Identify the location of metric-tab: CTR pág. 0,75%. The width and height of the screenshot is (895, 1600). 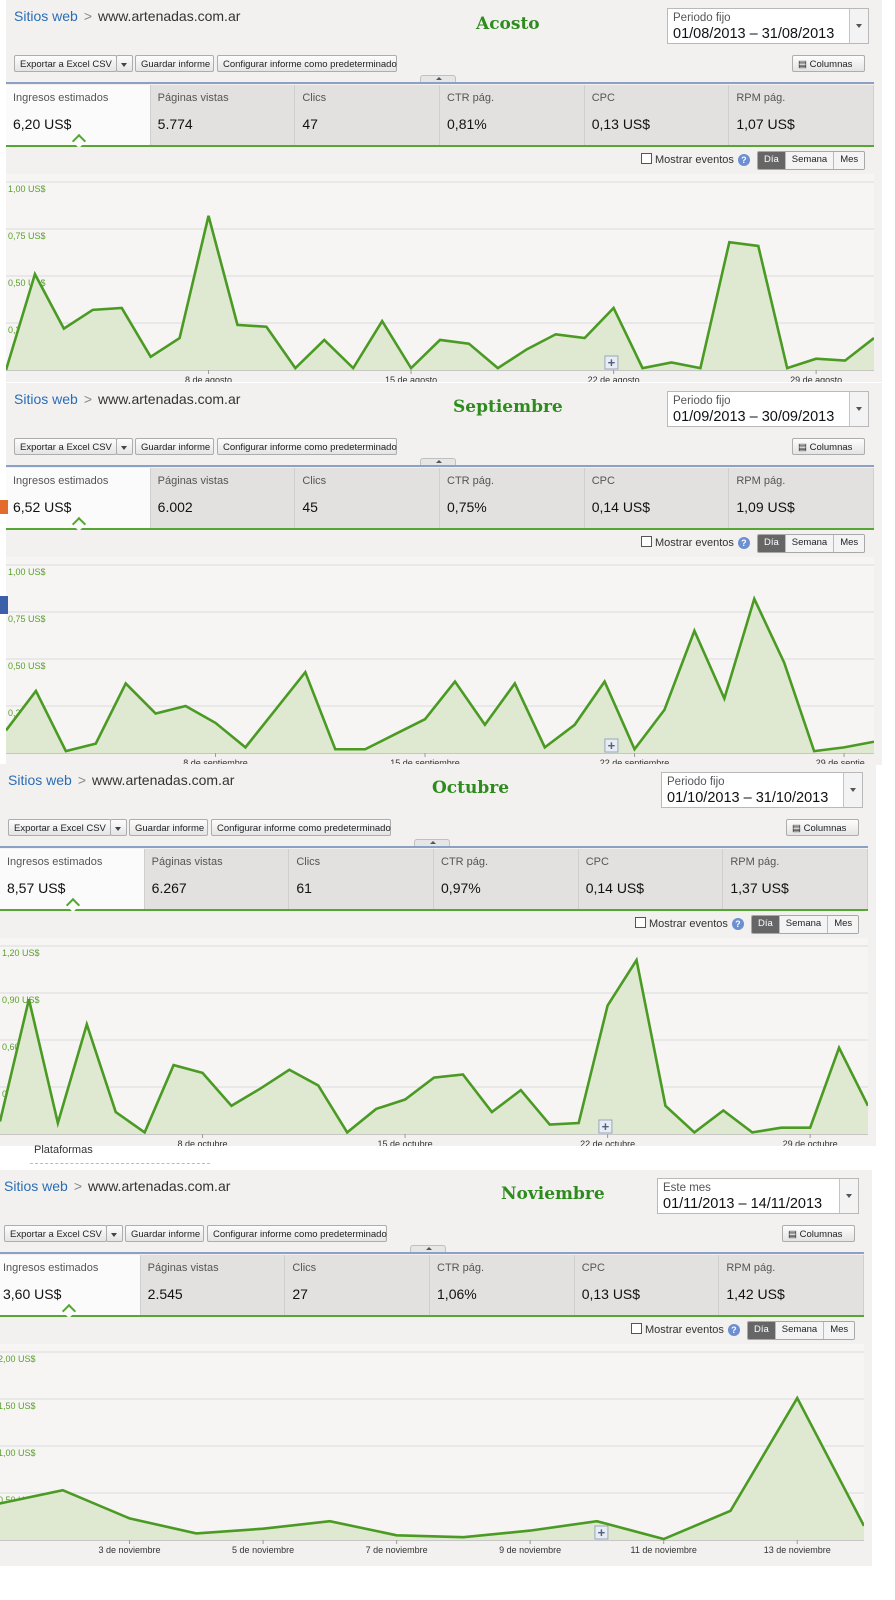
(512, 498).